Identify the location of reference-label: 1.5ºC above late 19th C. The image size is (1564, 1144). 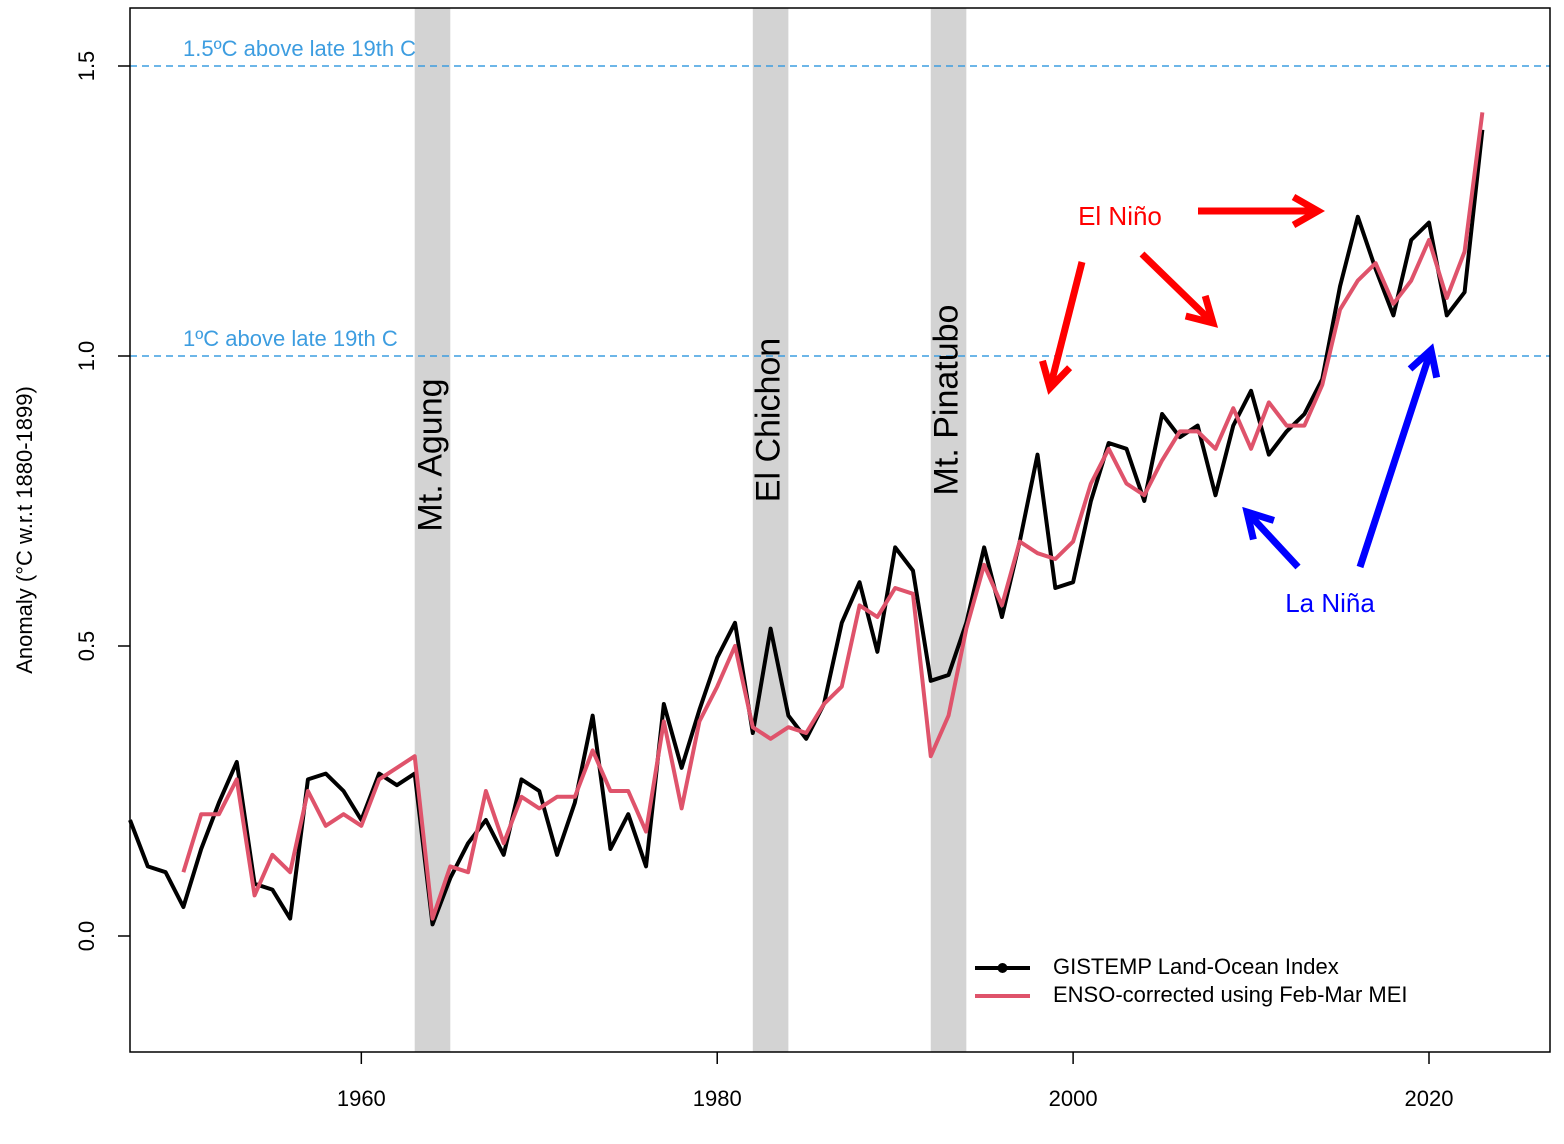
(299, 48).